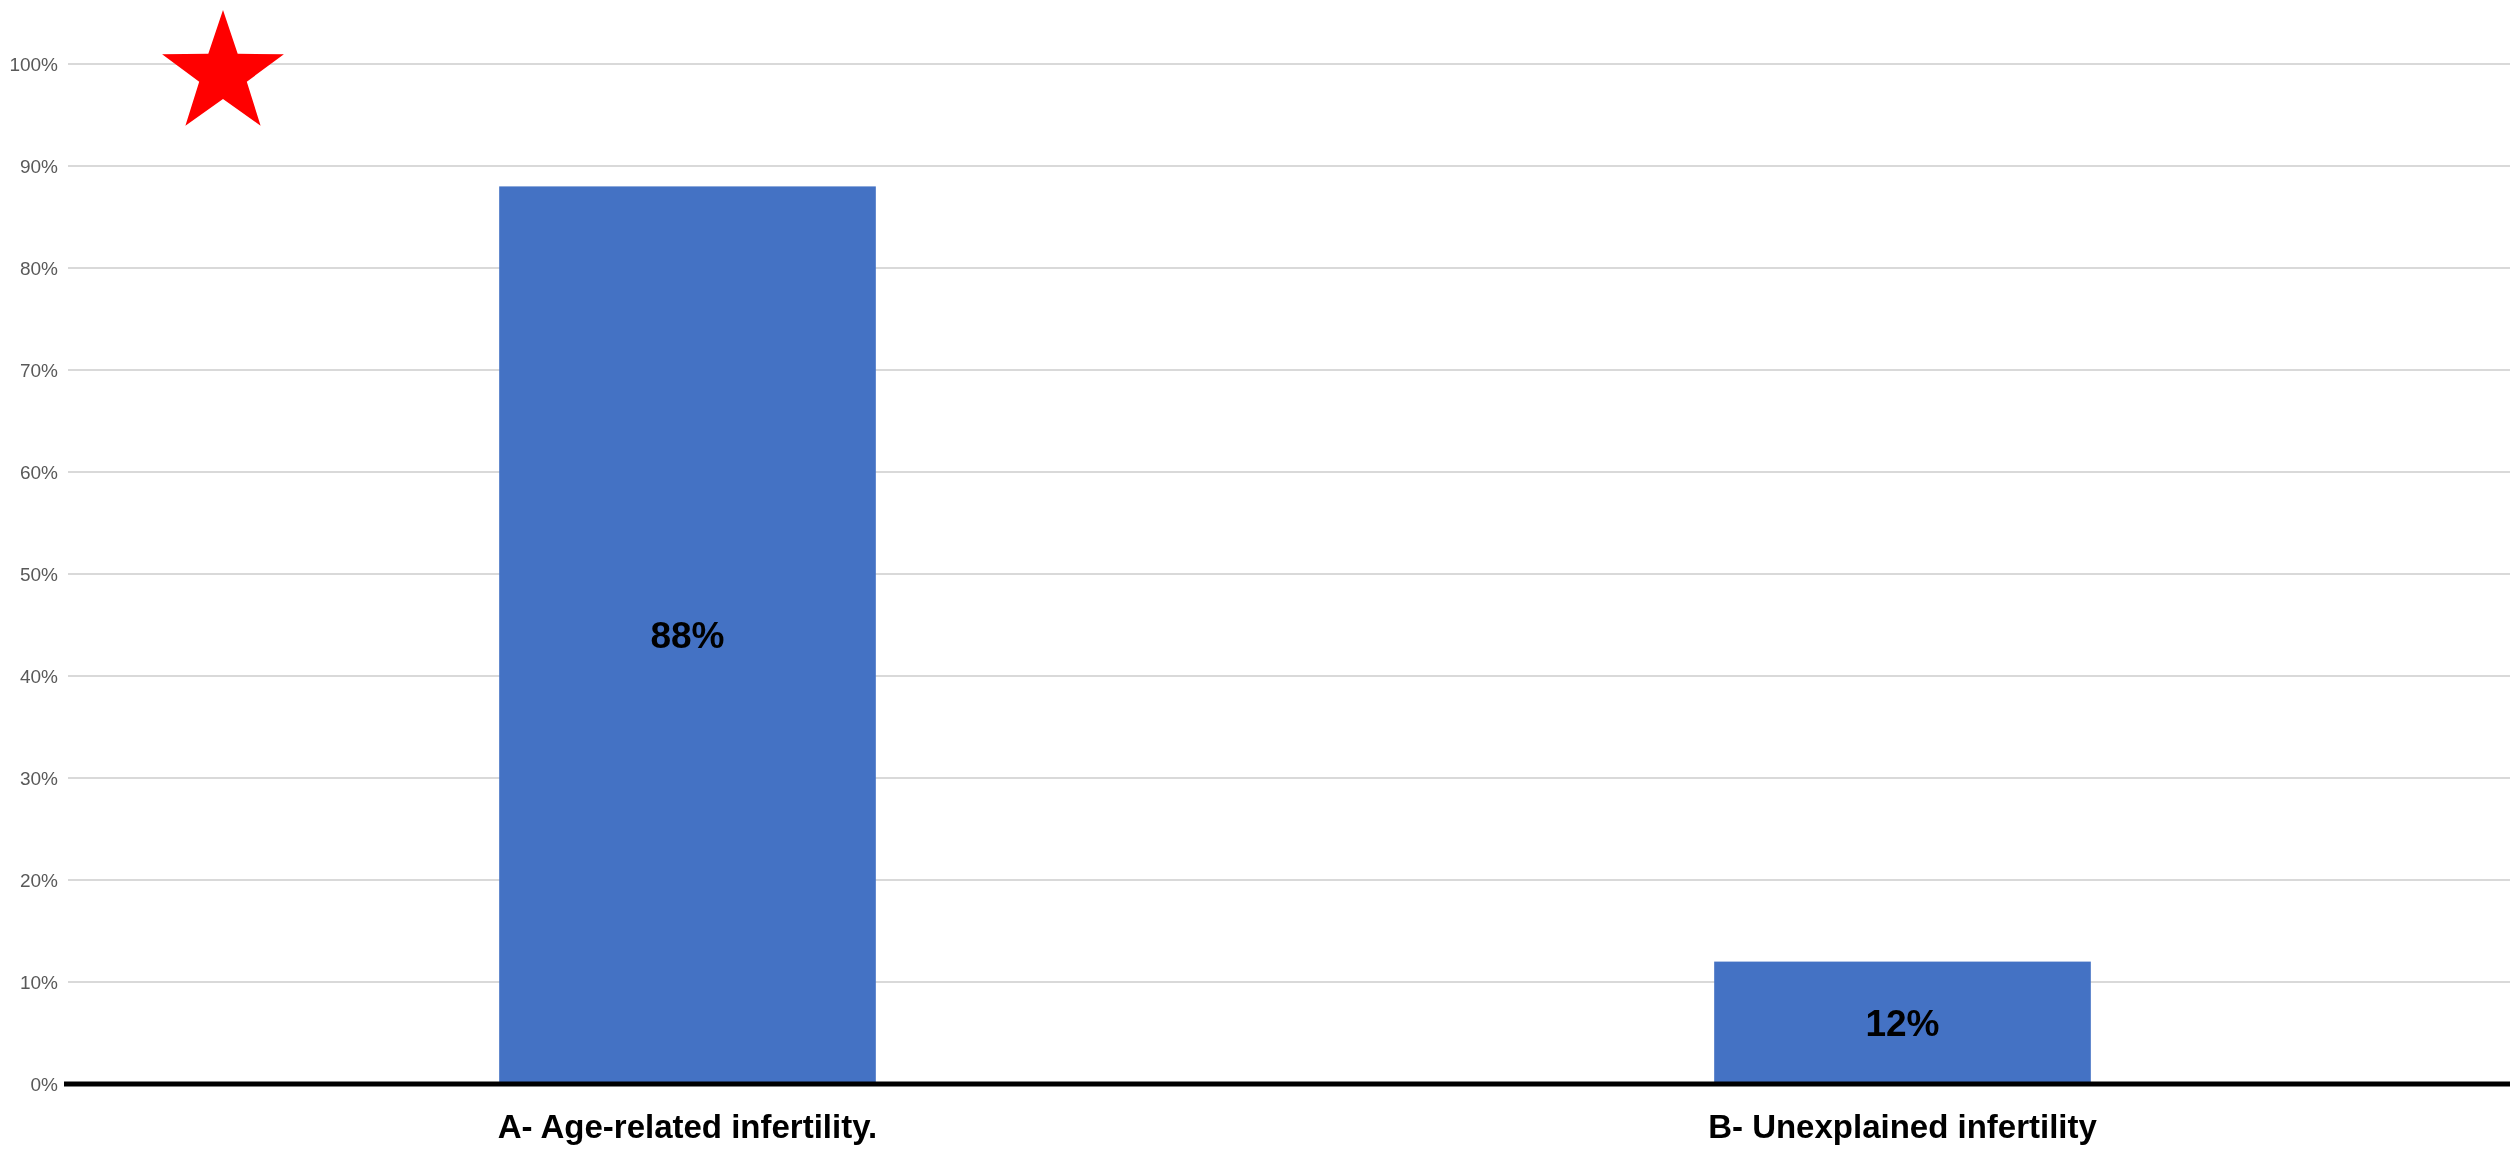 This screenshot has height=1162, width=2514. Describe the element at coordinates (687, 1126) in the screenshot. I see `x-tick-label: A- Age-related infertility.` at that location.